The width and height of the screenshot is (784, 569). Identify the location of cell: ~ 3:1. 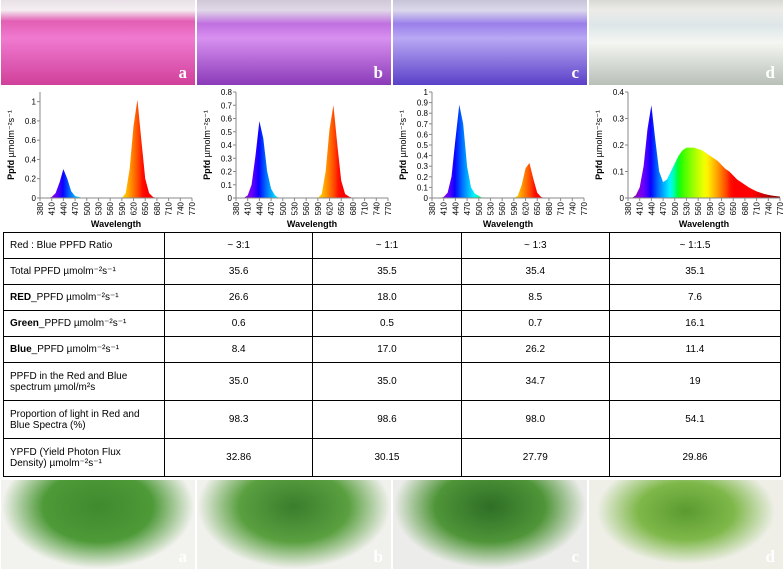
(238, 245).